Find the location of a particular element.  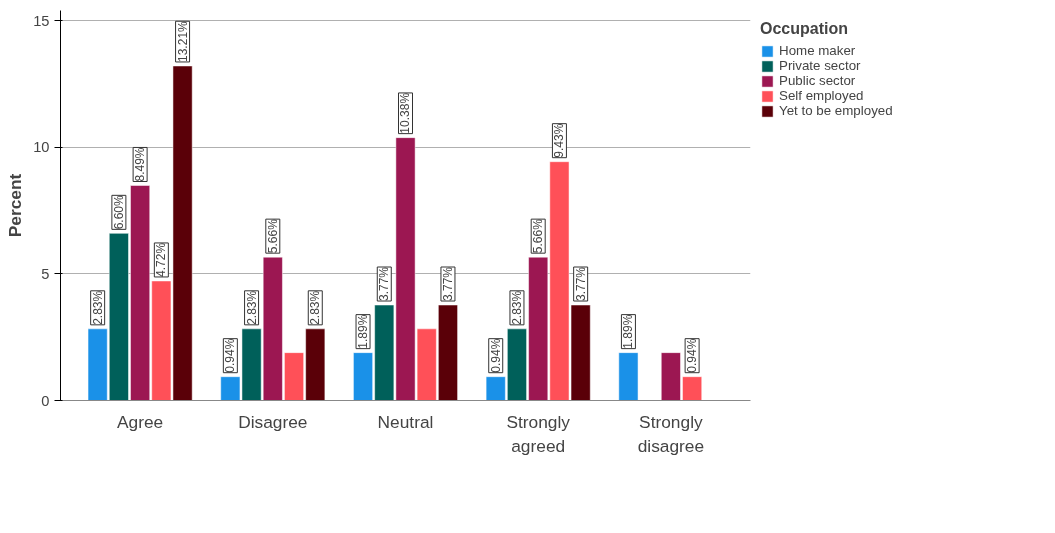

x-tick-label: Neutral is located at coordinates (405, 421).